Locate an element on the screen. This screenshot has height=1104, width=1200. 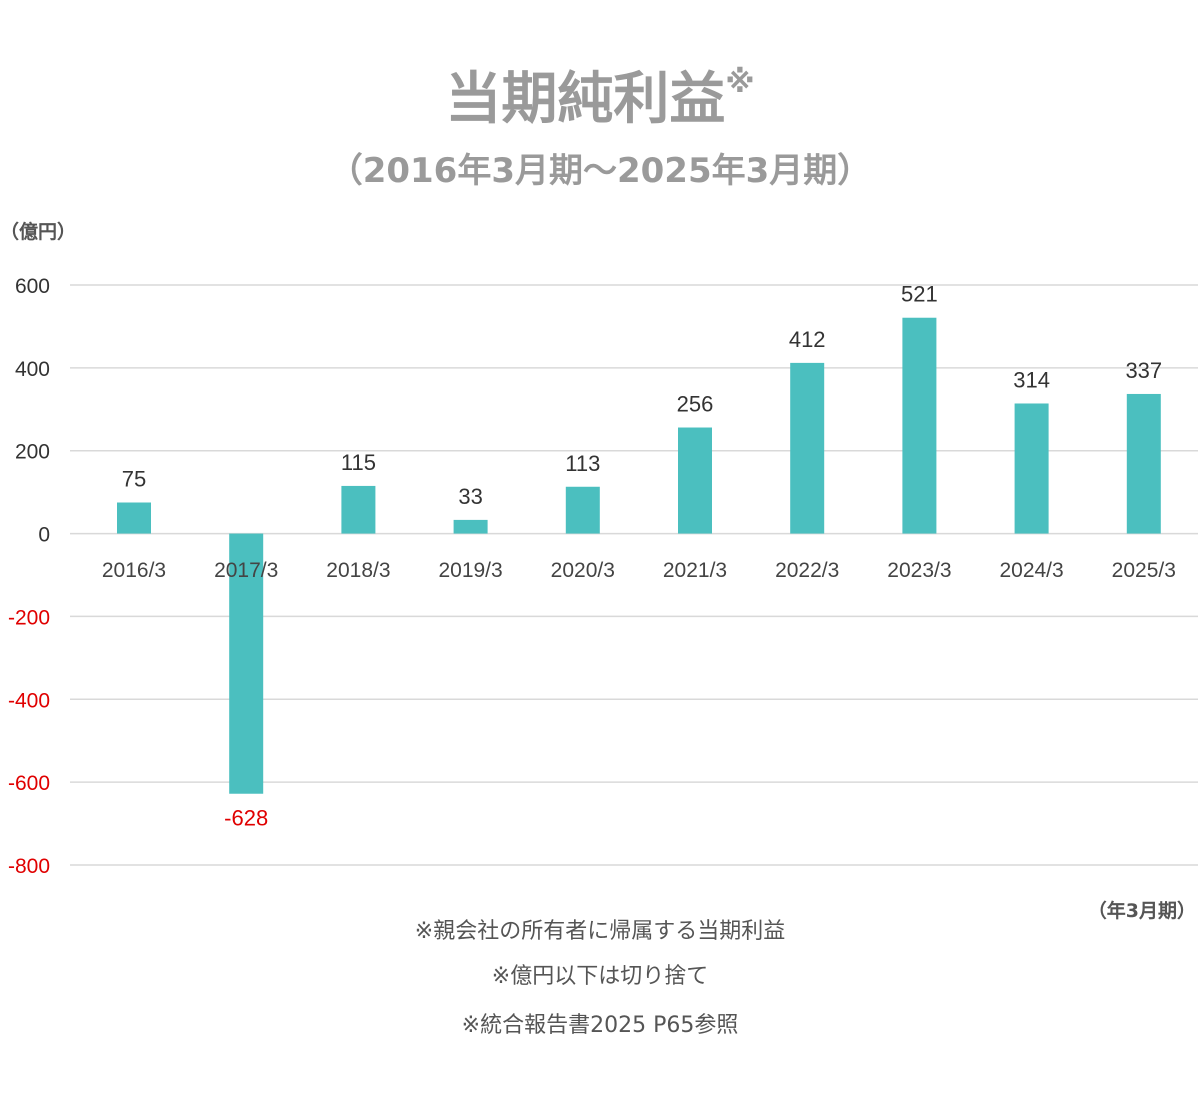
y-tick-label: 400 is located at coordinates (32, 369).